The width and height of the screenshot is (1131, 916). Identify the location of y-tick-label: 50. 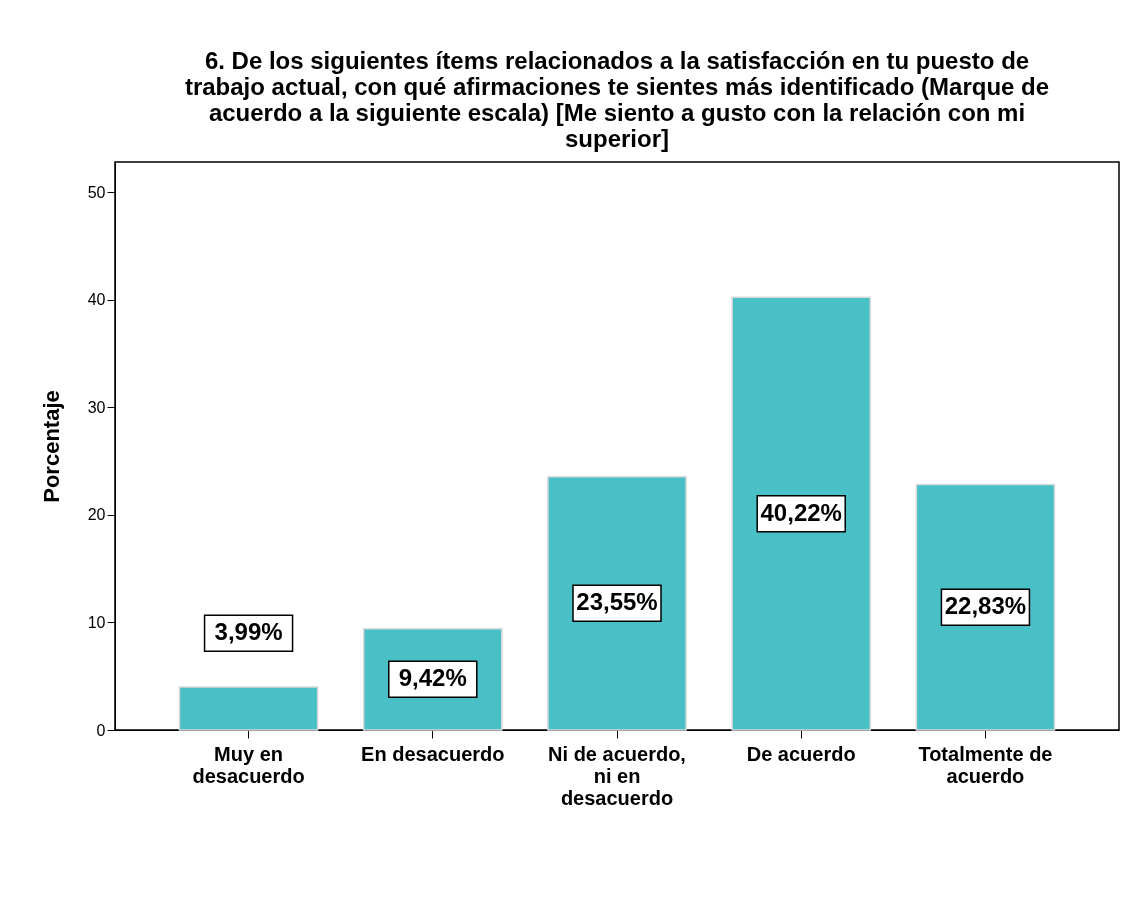
(96, 192).